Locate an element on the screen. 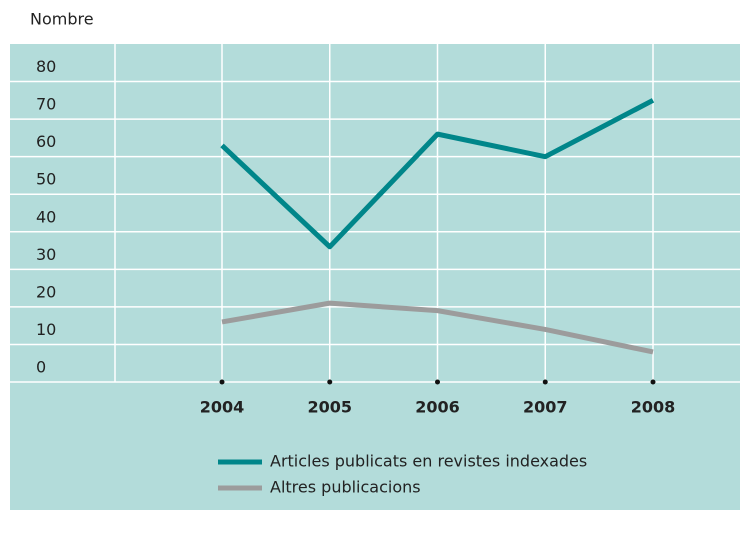 This screenshot has width=747, height=537. y-tick-label: 80 is located at coordinates (46, 66).